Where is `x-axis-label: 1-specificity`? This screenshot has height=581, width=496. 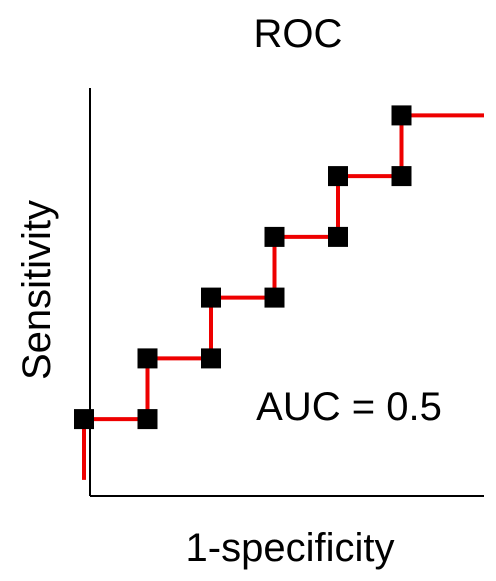 x-axis-label: 1-specificity is located at coordinates (290, 548).